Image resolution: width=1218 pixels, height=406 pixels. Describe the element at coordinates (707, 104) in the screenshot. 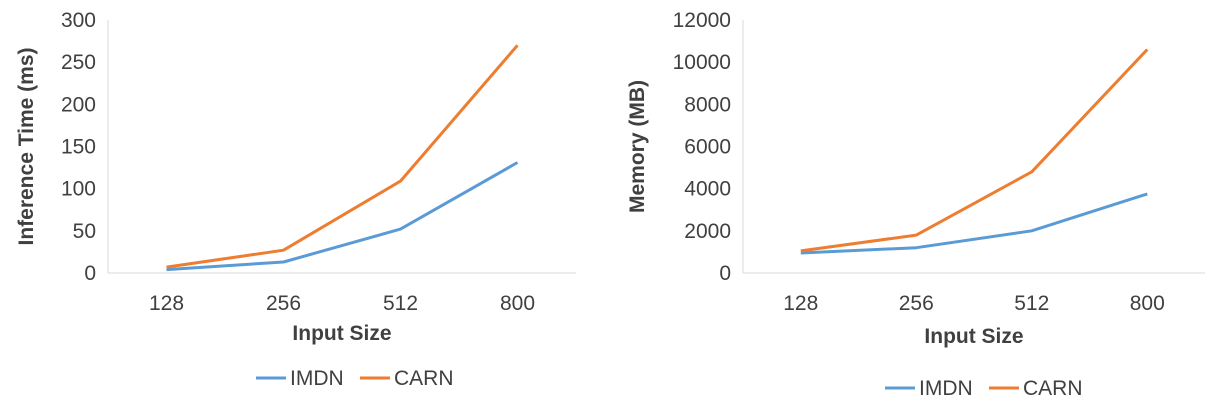

I see `y-tick-label: 8000` at that location.